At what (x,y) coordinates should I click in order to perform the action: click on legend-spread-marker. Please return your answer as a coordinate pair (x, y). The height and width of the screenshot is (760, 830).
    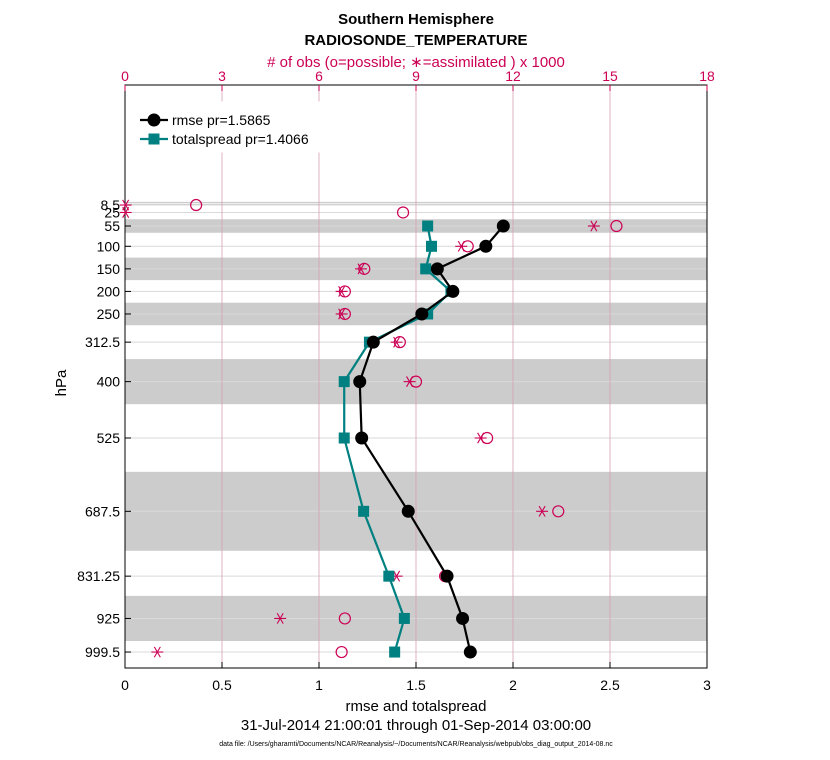
    Looking at the image, I should click on (154, 139).